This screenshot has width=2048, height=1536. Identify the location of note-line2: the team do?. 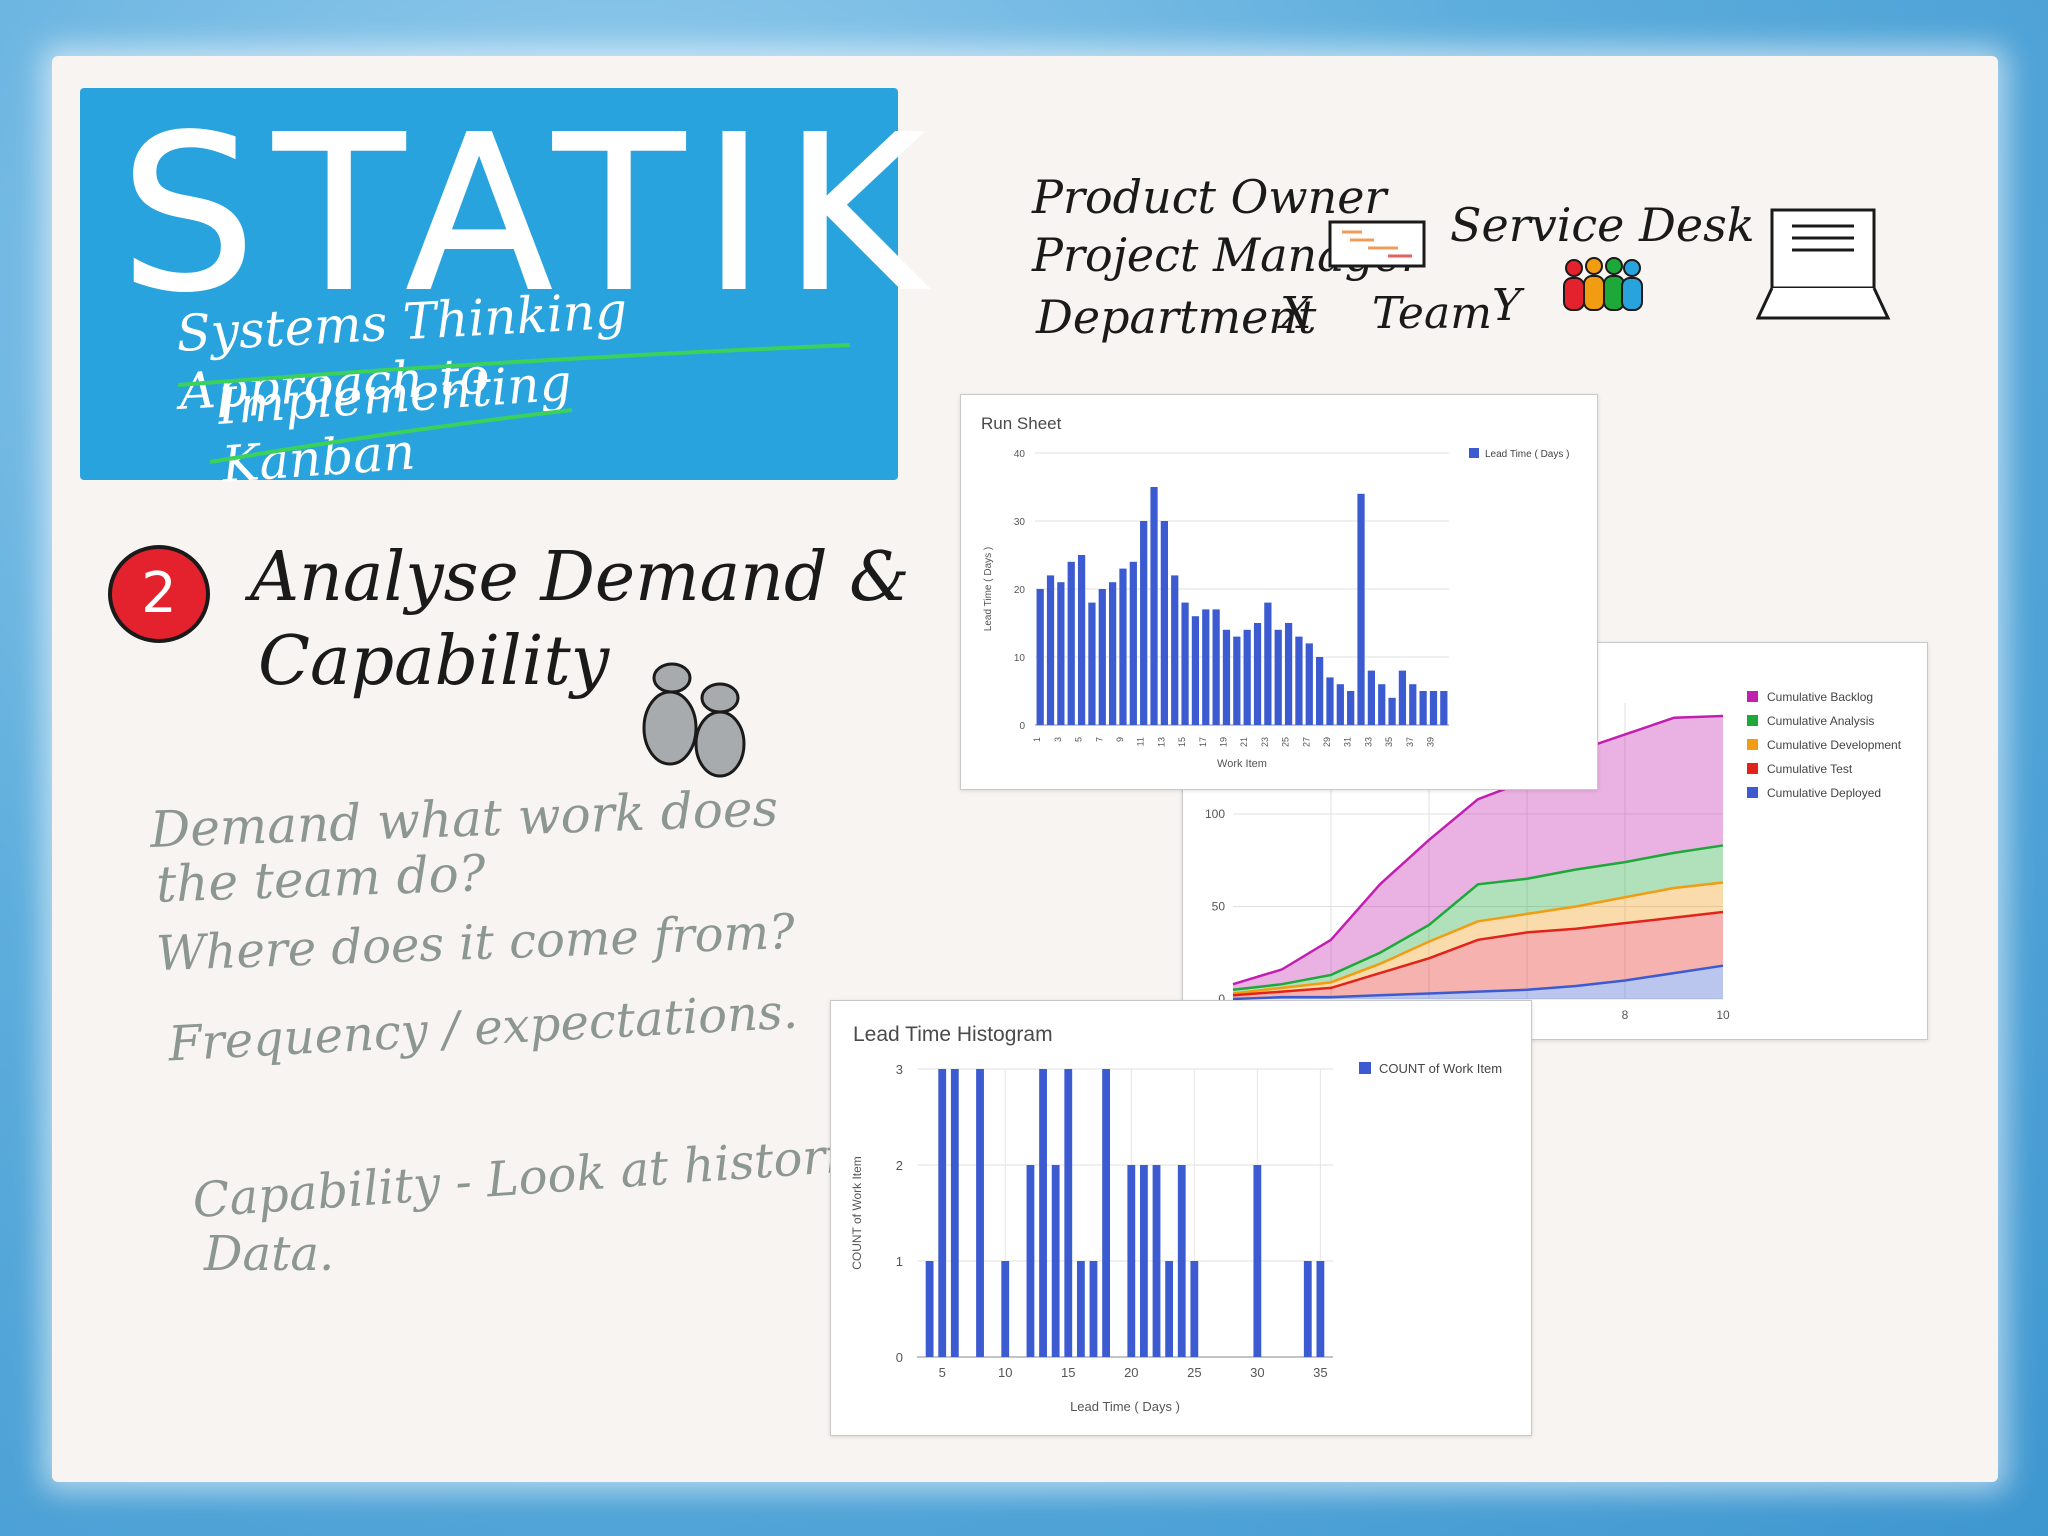
(321, 879).